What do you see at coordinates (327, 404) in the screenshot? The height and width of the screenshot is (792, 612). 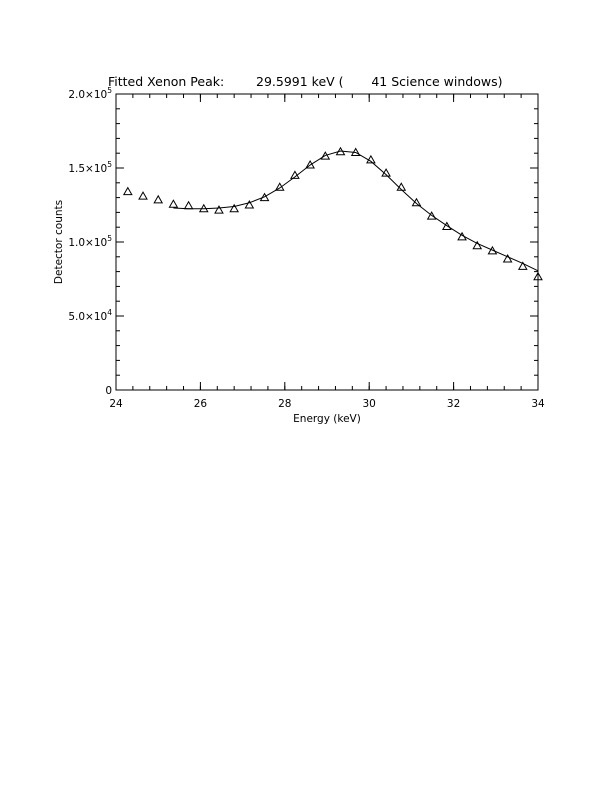 I see `x-tick-labels: 24 26 28 30 32 34` at bounding box center [327, 404].